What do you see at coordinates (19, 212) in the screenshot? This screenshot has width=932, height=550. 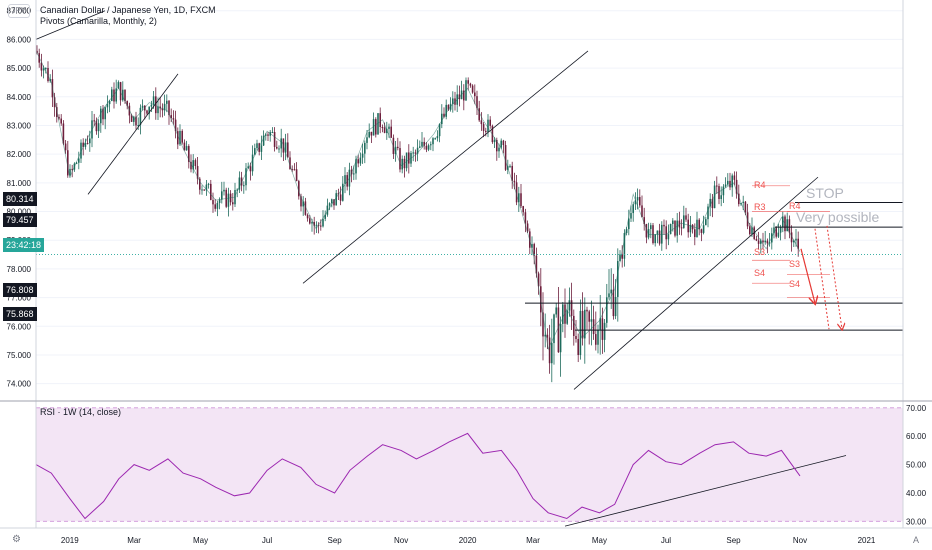 I see `price-tick-label: 80.000` at bounding box center [19, 212].